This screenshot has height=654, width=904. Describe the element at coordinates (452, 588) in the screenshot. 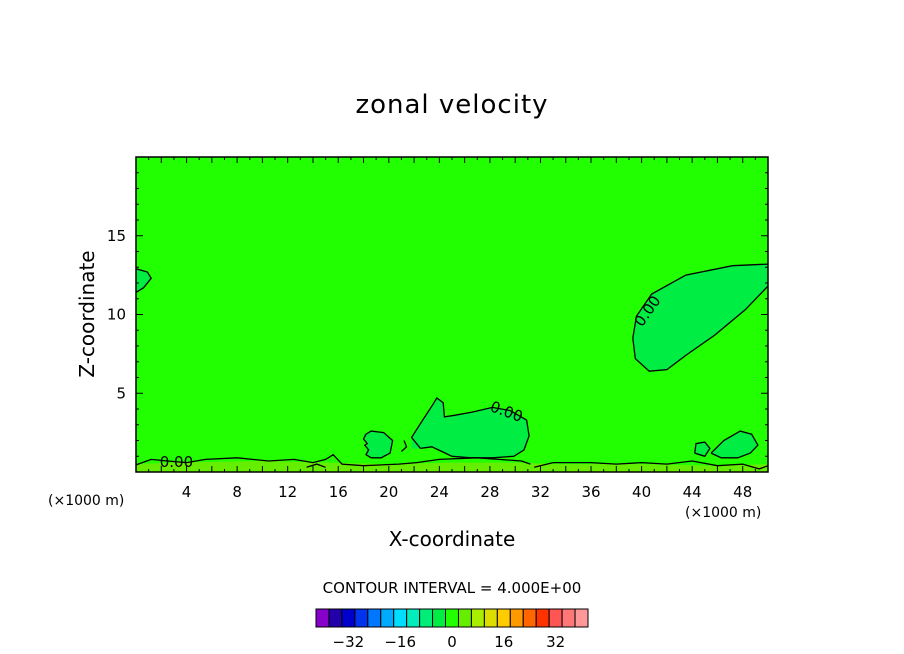

I see `contour-interval-label: CONTOUR INTERVAL = 4.000E+00` at that location.